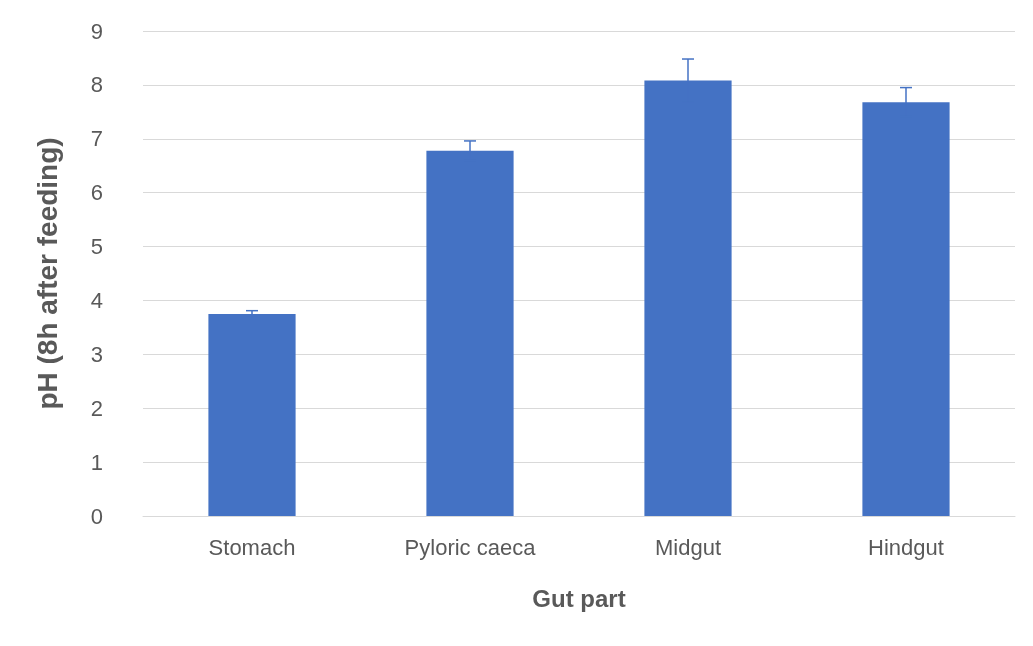 The height and width of the screenshot is (646, 1033). I want to click on y-axis-title: pH (8h after feeding), so click(47, 273).